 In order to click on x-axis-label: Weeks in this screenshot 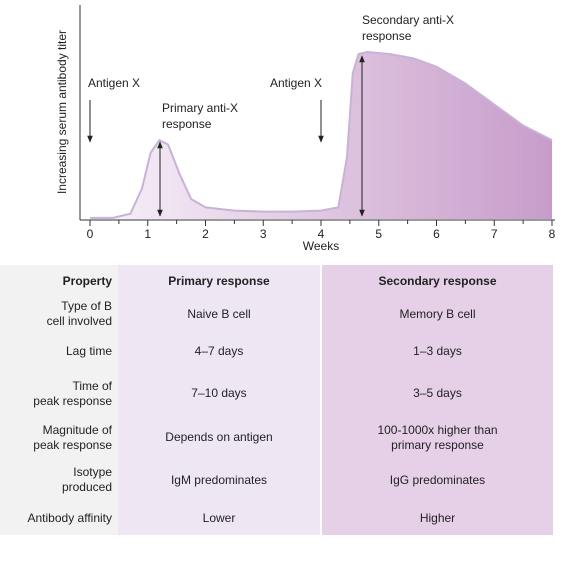, I will do `click(321, 246)`.